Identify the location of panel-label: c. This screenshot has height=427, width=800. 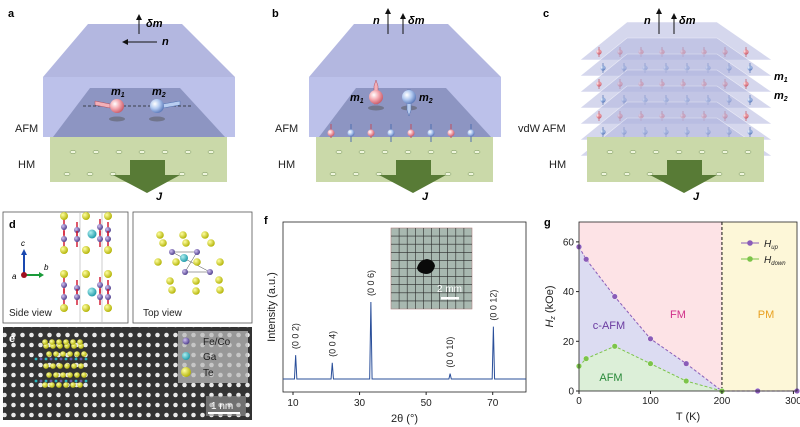
(546, 14).